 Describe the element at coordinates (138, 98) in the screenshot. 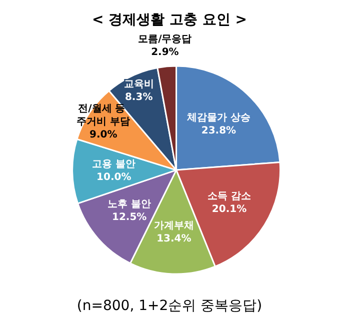

I see `data-label: 8.3%` at that location.